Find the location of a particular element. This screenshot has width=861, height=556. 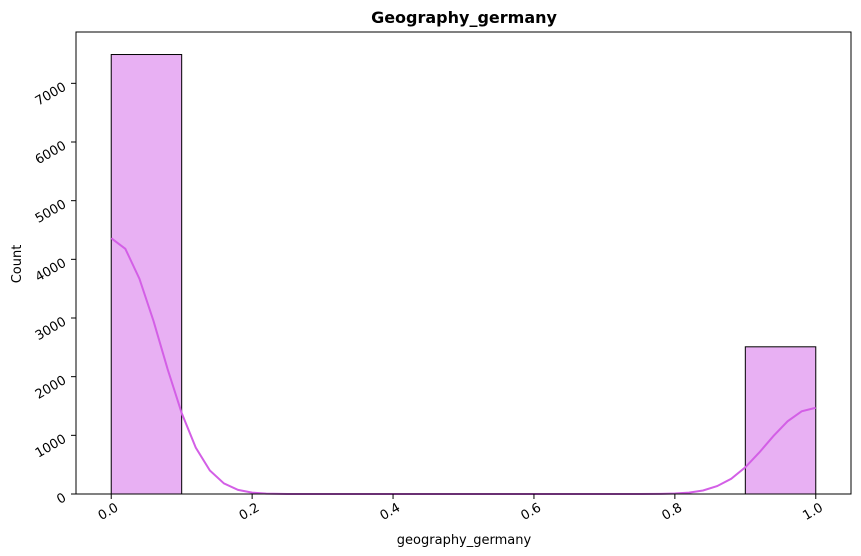

x-tick-label: 0.8 is located at coordinates (671, 511).